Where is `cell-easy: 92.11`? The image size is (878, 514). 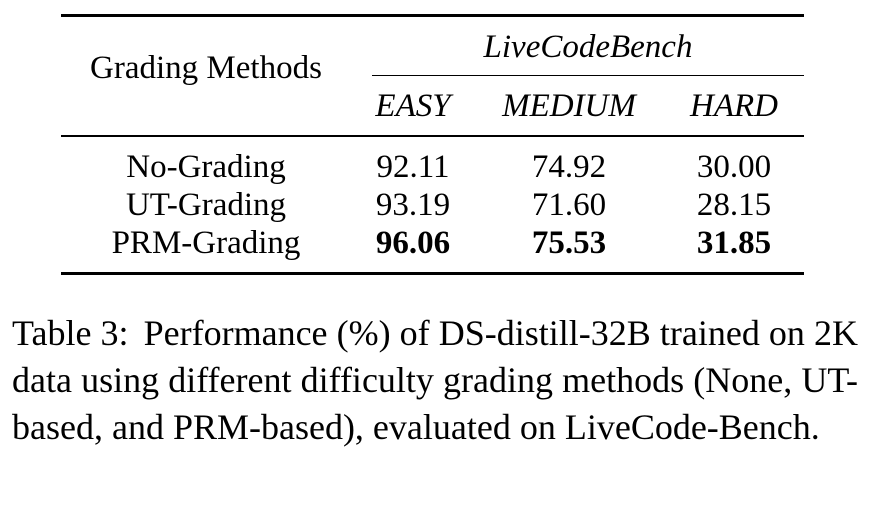
cell-easy: 92.11 is located at coordinates (413, 167).